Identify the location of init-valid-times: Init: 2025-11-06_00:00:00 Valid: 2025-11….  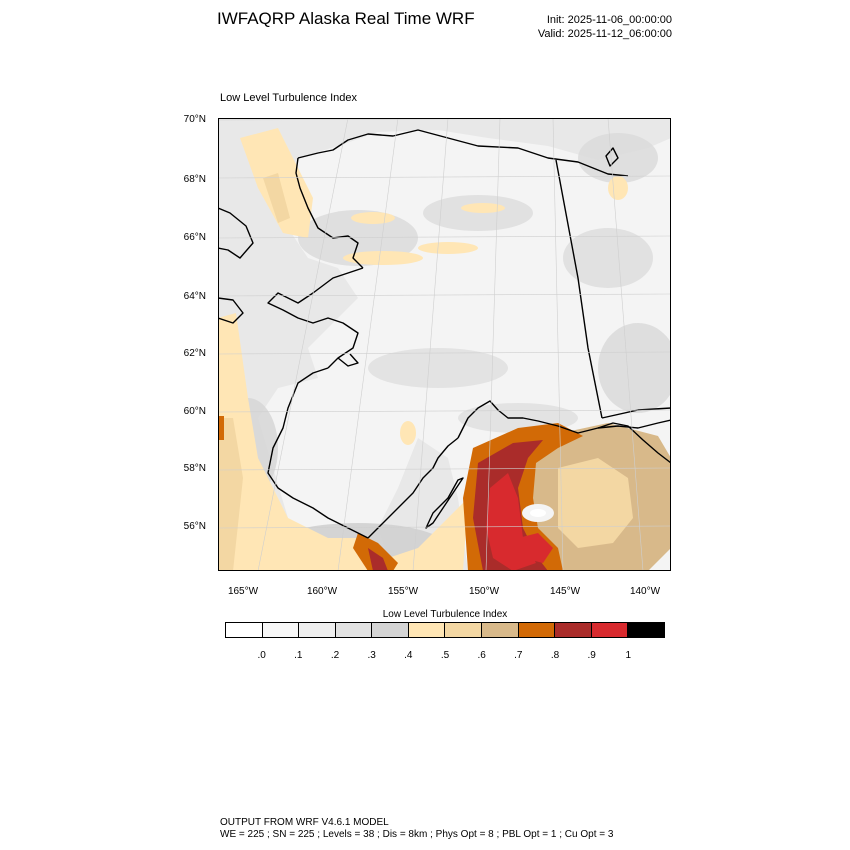
(605, 27).